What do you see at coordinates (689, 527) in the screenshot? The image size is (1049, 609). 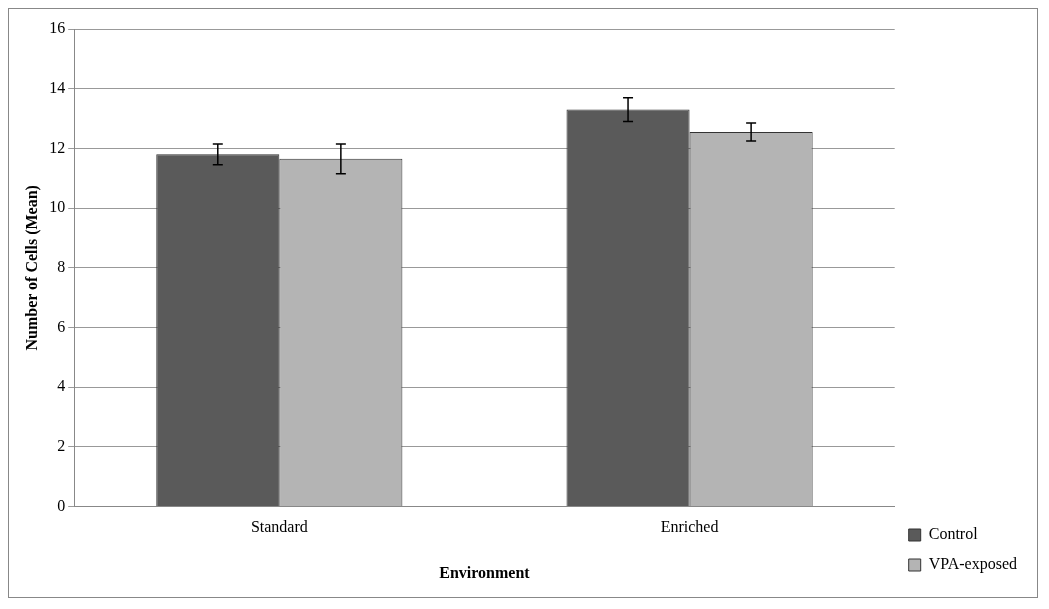 I see `x-tick-label: Enriched` at bounding box center [689, 527].